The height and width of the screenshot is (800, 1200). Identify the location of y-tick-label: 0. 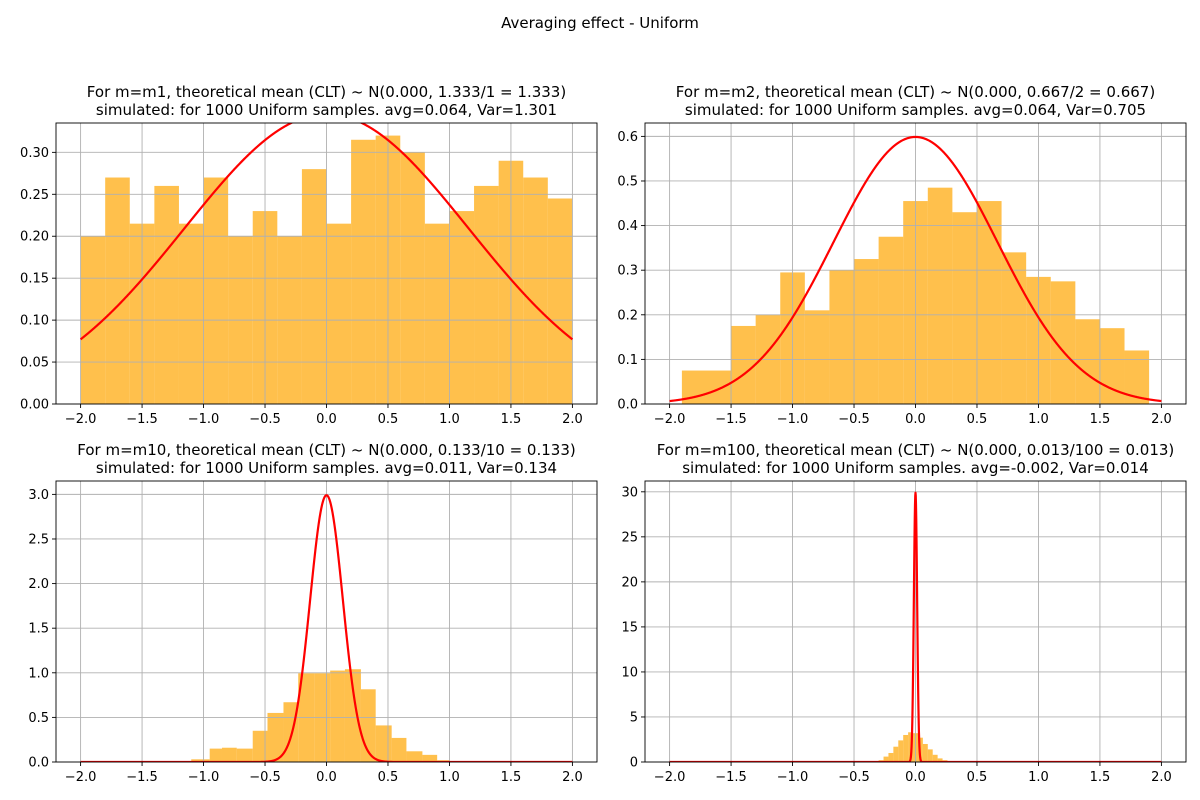
(634, 763).